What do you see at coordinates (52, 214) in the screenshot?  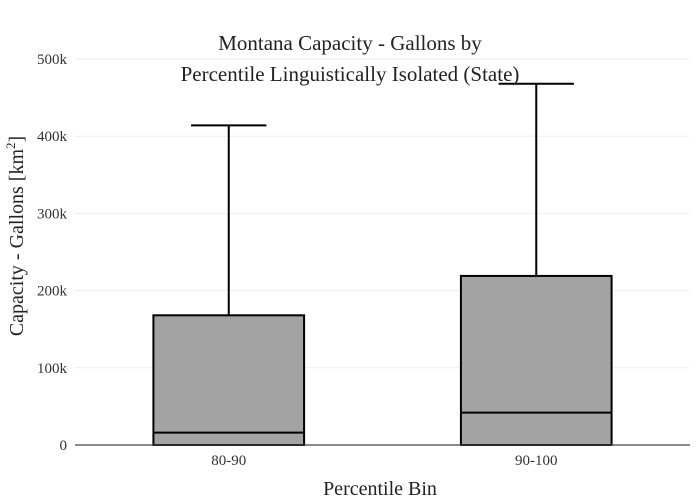 I see `y-tick-label: 300k` at bounding box center [52, 214].